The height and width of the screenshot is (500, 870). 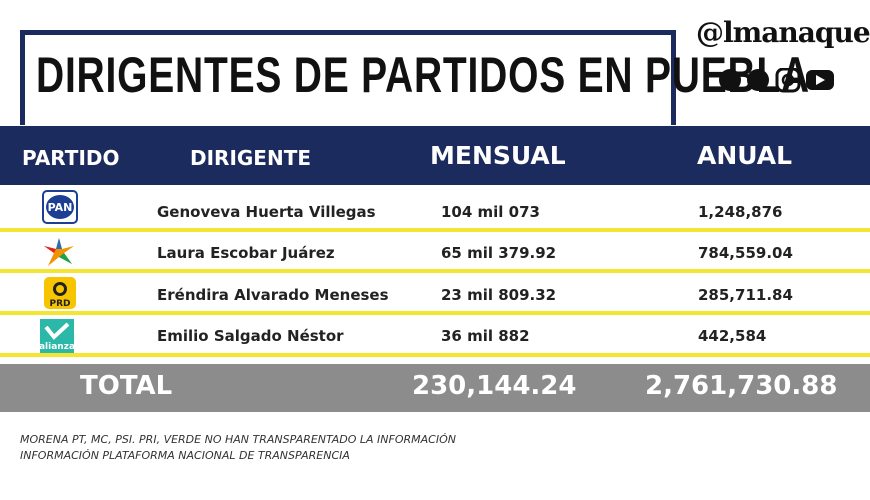 I want to click on mensual: 104 mil 073, so click(x=490, y=212).